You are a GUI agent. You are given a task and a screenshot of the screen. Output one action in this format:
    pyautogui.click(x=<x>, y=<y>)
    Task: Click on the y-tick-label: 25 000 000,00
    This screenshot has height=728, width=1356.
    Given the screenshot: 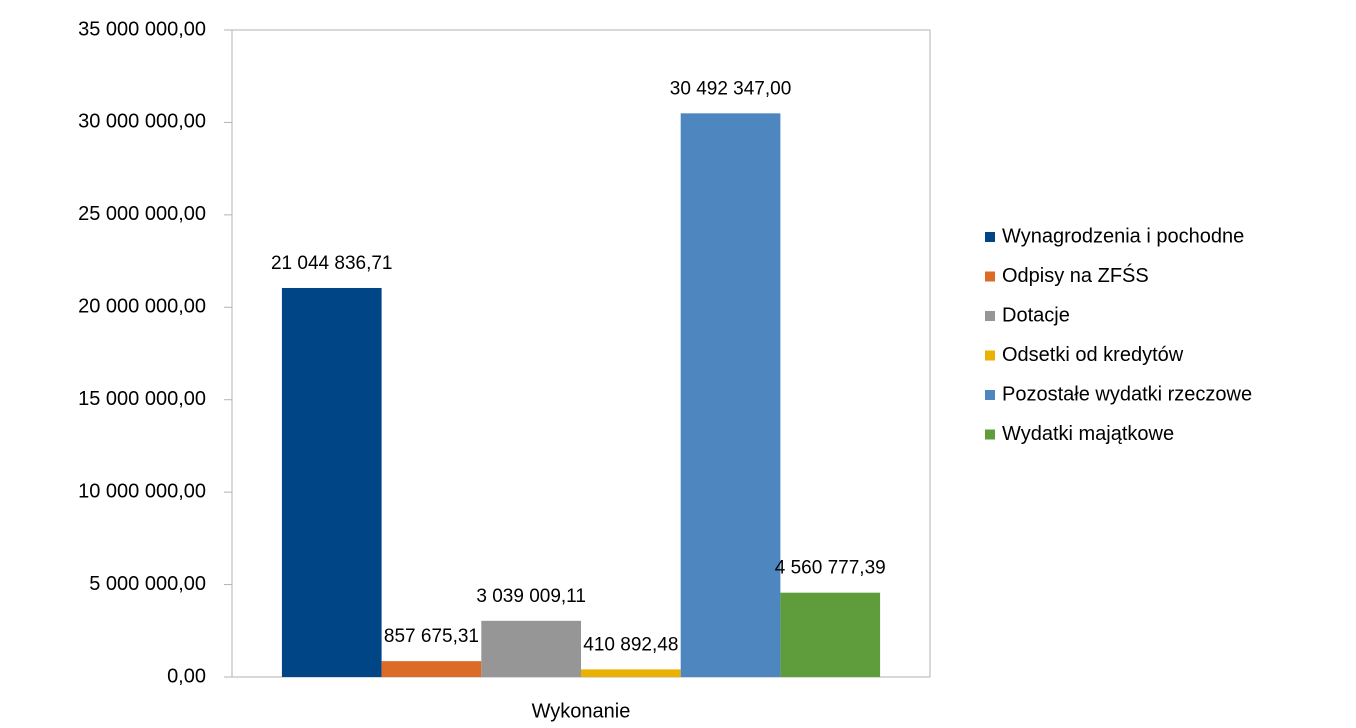 What is the action you would take?
    pyautogui.click(x=142, y=214)
    